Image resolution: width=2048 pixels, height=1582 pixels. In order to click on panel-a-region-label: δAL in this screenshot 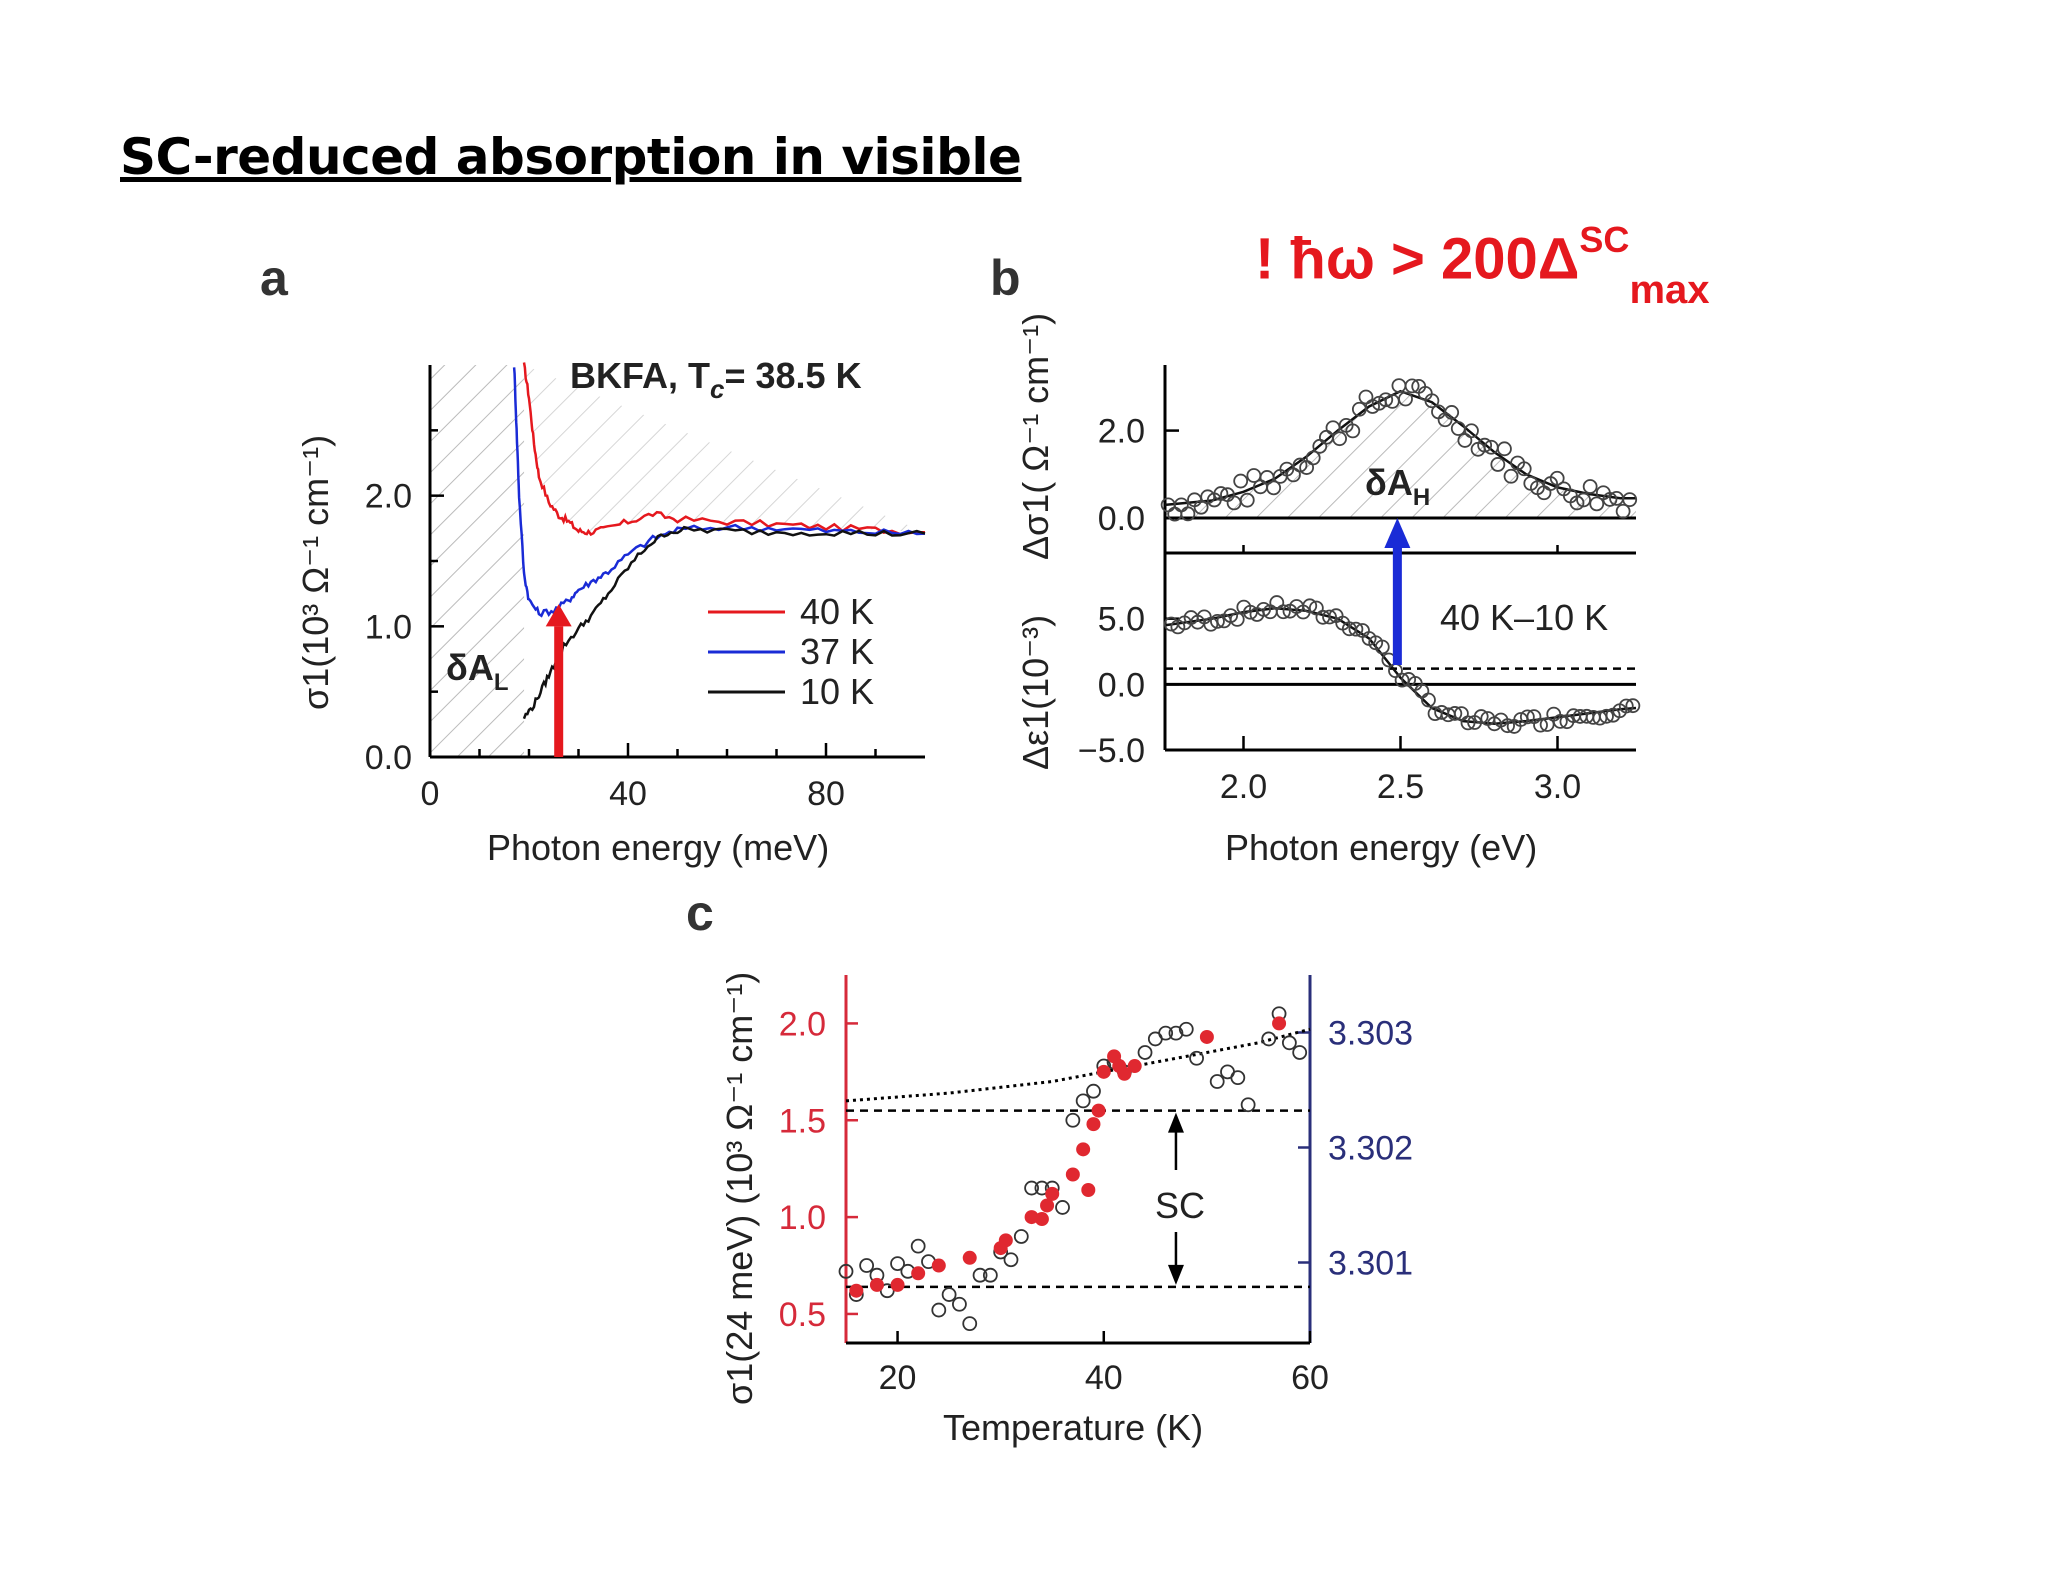, I will do `click(477, 671)`.